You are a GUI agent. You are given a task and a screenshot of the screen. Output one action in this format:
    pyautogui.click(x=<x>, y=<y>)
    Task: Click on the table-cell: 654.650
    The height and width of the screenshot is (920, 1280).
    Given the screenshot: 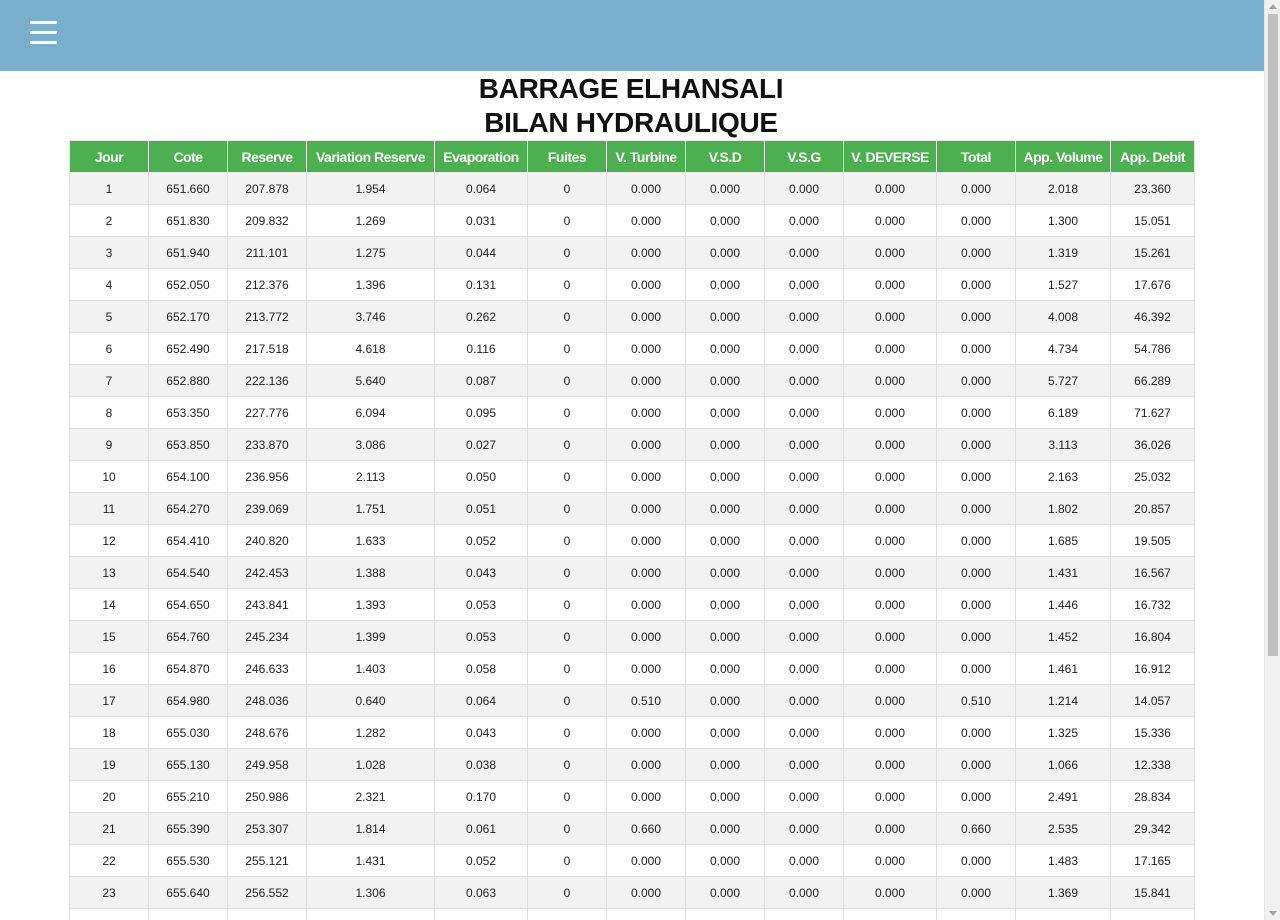 What is the action you would take?
    pyautogui.click(x=188, y=604)
    